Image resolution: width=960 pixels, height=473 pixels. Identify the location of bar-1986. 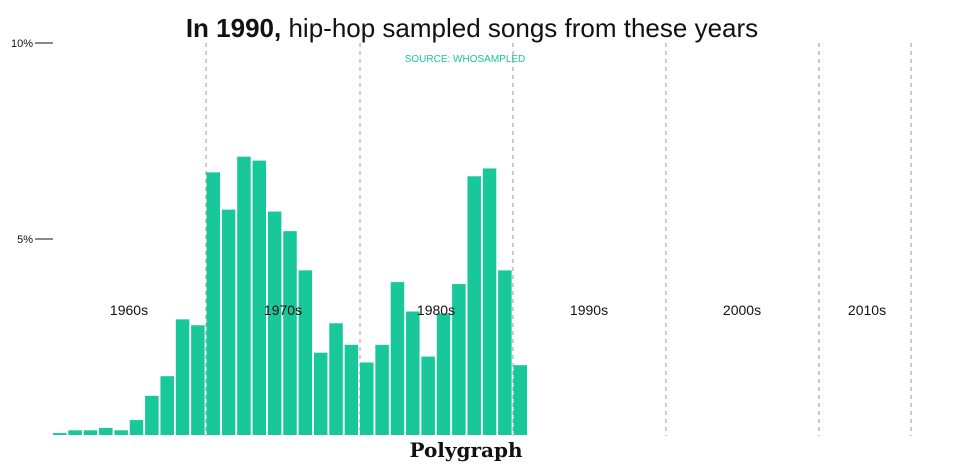
(459, 359).